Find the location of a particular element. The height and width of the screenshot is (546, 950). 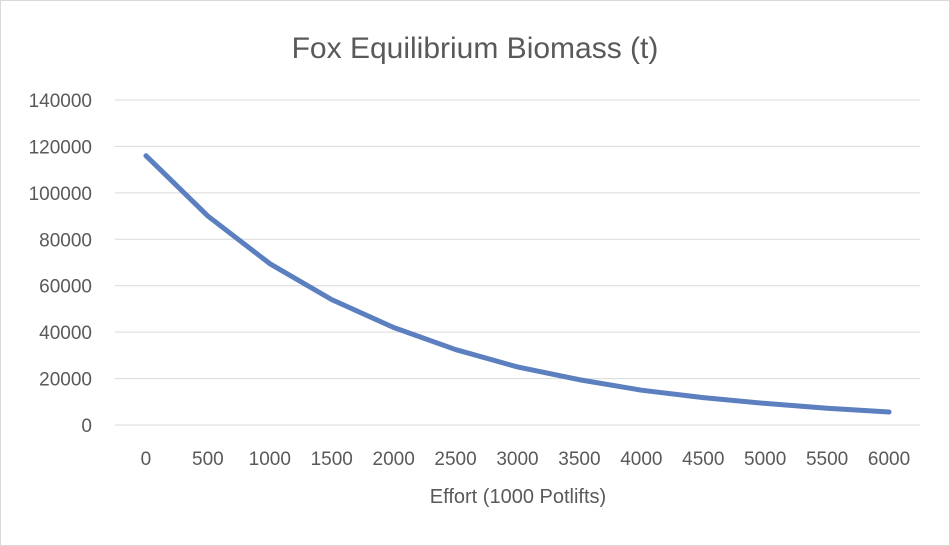

x-tick-label: 500 is located at coordinates (208, 459).